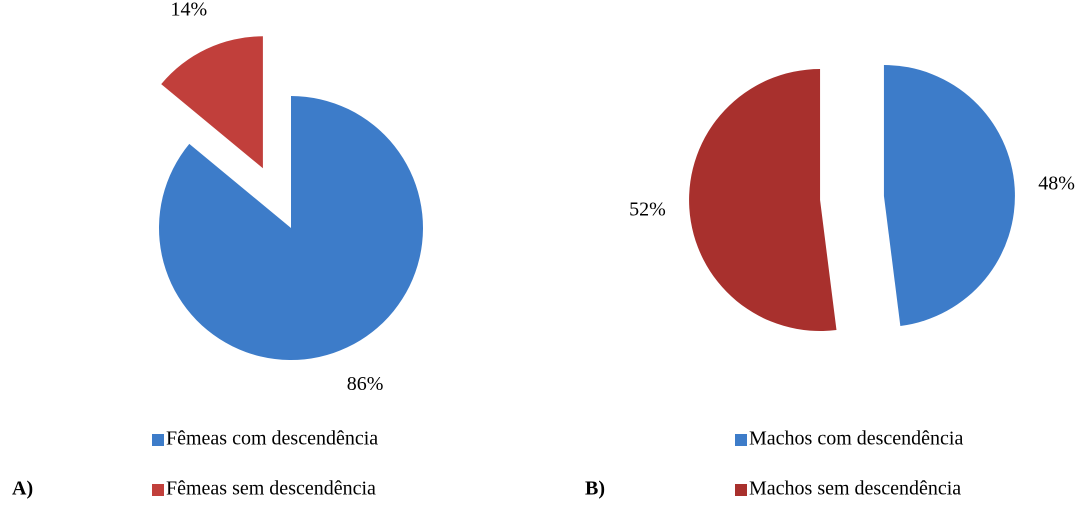  I want to click on data-label: 14%, so click(188, 10).